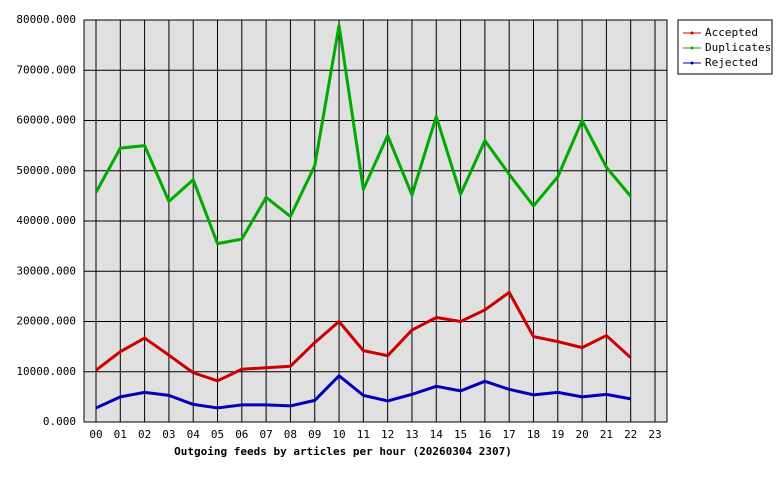 The width and height of the screenshot is (780, 480). What do you see at coordinates (46, 19) in the screenshot?
I see `y-tick-label: 80000.000` at bounding box center [46, 19].